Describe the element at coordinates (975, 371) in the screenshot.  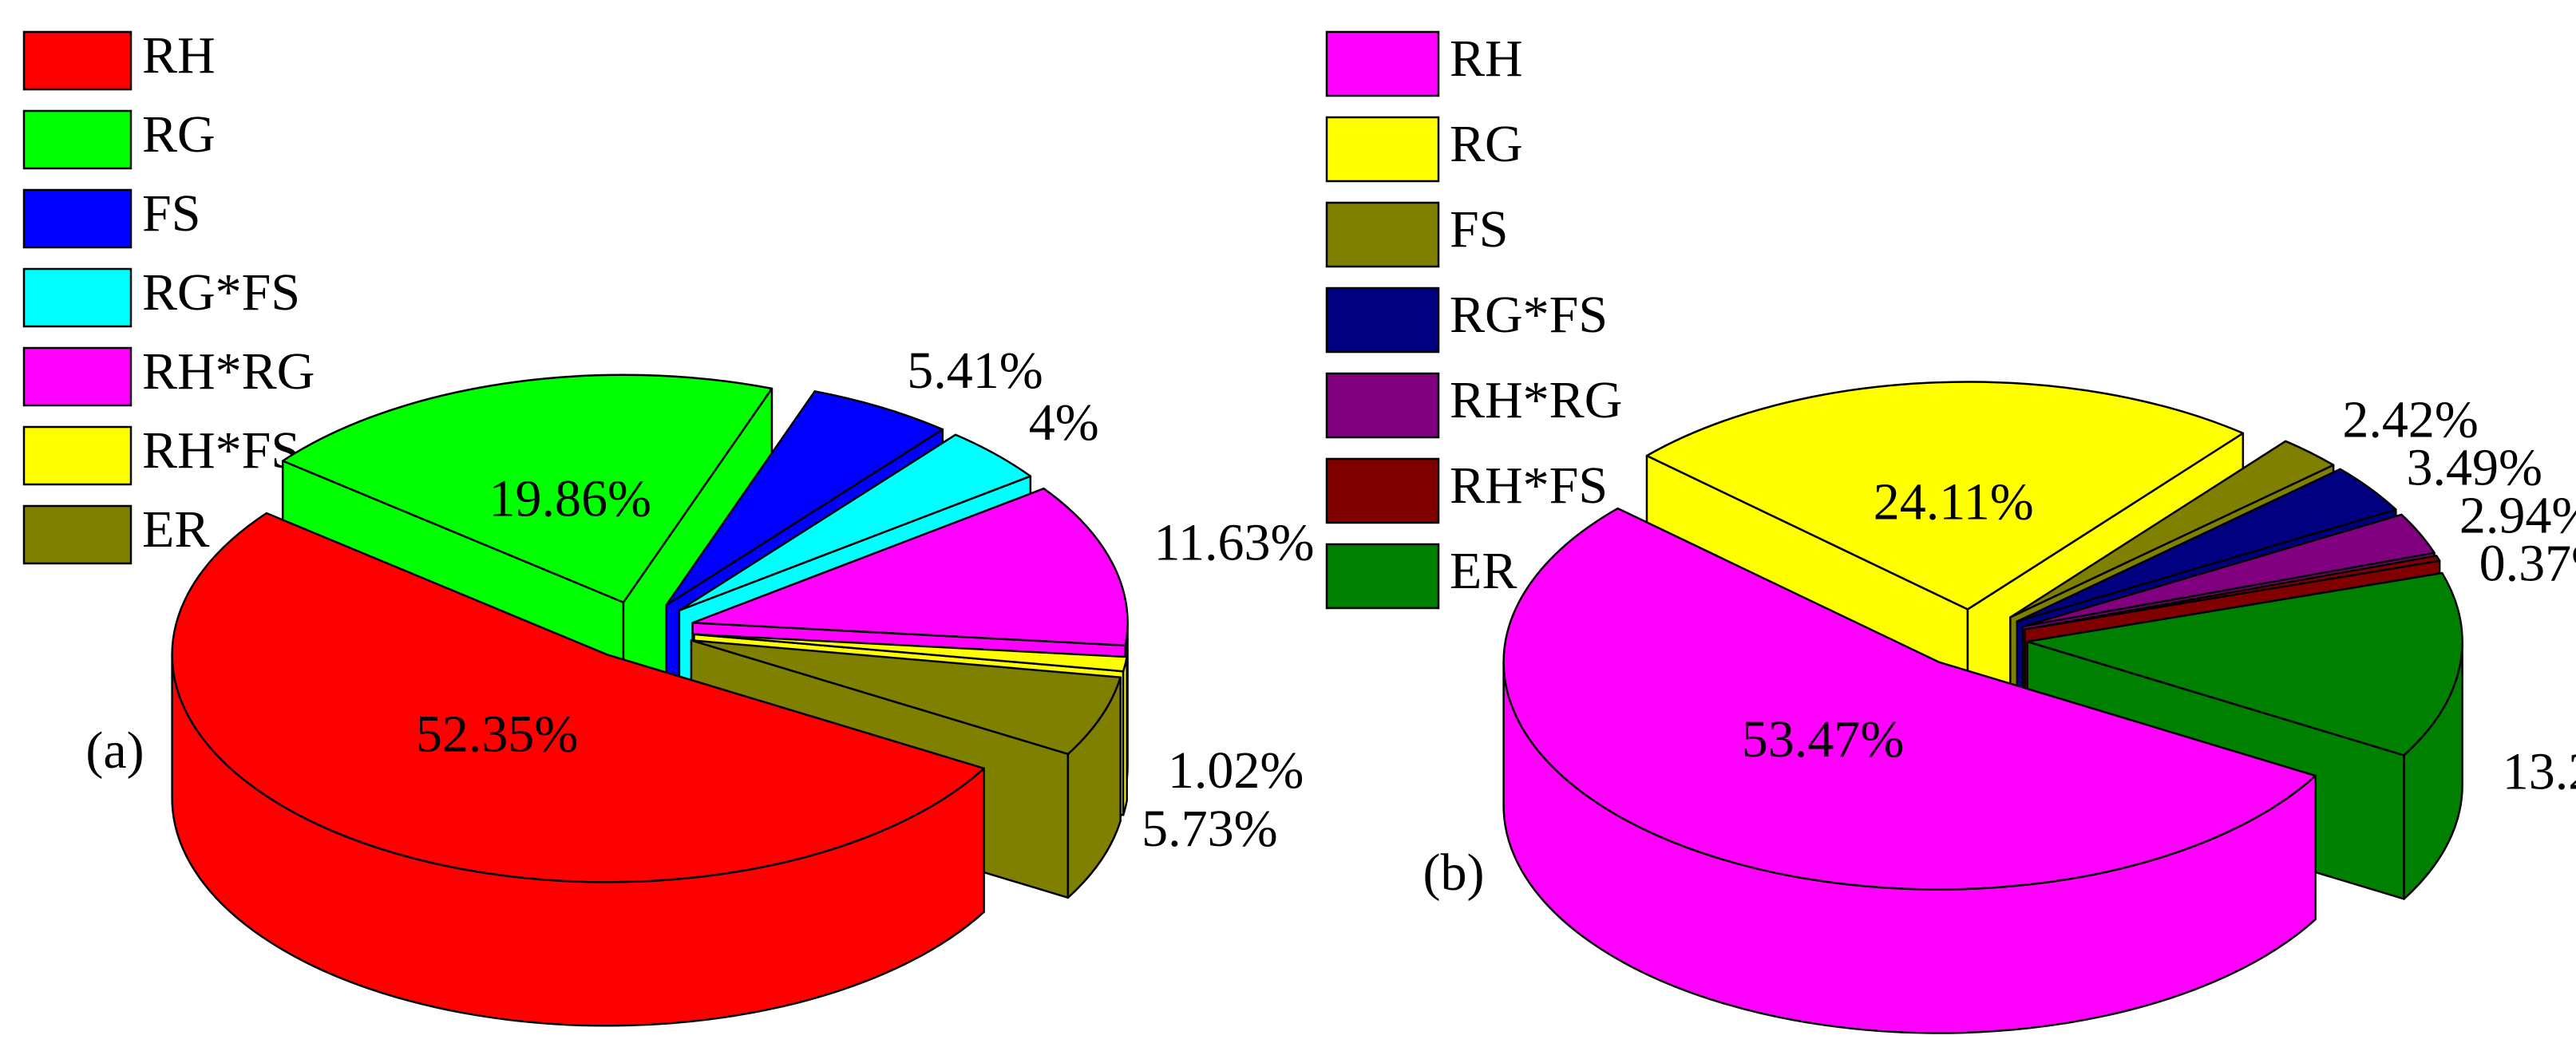
I see `value-label: 5.41%` at that location.